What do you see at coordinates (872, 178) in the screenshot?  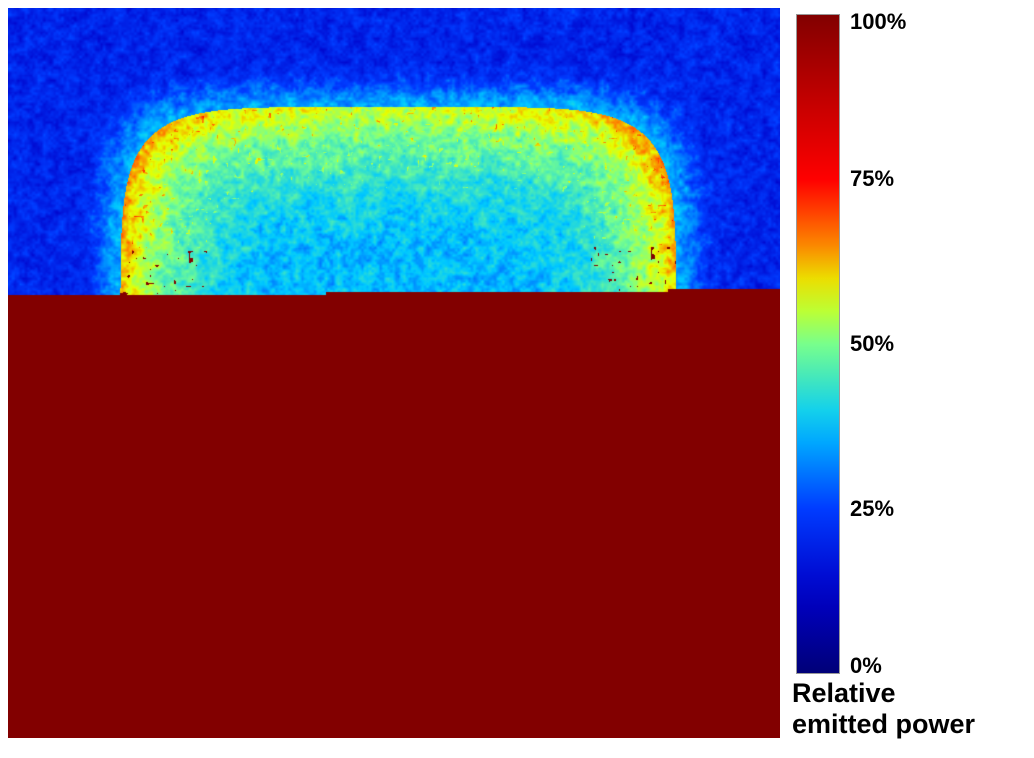 I see `colorbar-tick-label: 75%` at bounding box center [872, 178].